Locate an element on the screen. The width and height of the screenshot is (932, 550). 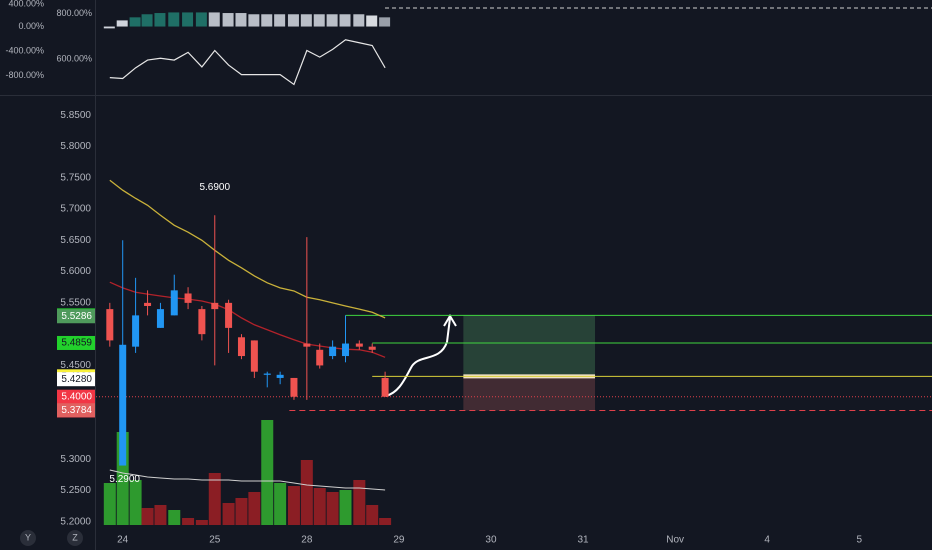
position-target-zone is located at coordinates (529, 346).